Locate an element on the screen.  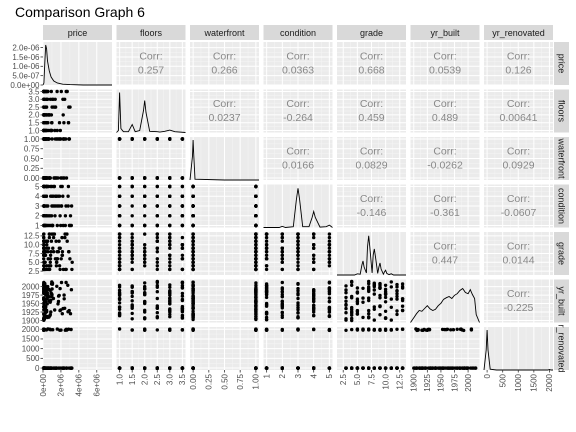
corr-label-0-3: Corr: is located at coordinates (297, 57).